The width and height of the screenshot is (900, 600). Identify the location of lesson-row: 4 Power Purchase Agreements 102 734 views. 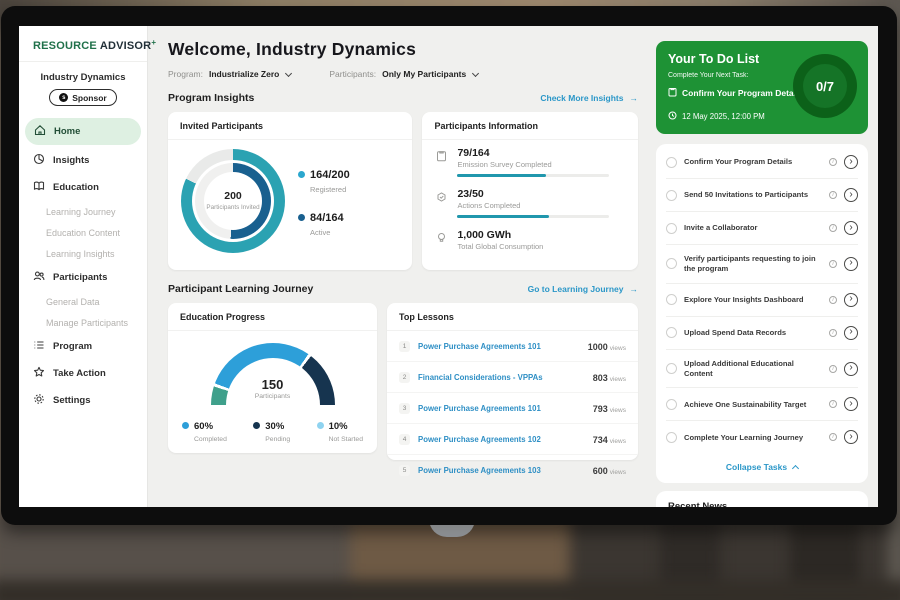
(512, 439).